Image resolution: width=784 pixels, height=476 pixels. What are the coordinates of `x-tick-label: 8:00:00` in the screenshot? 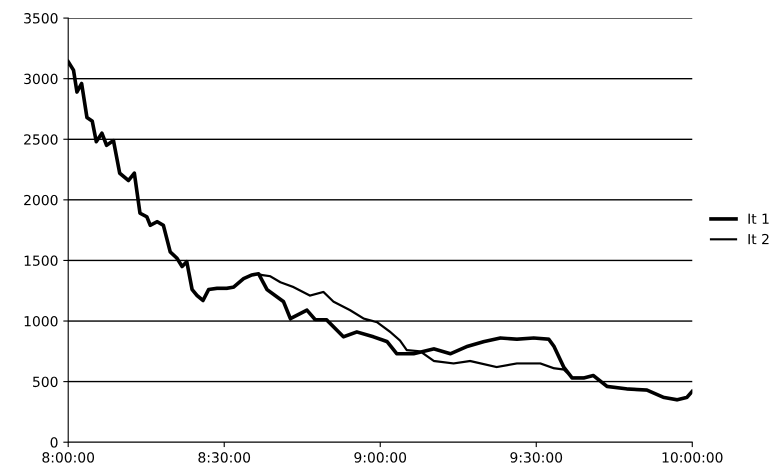 It's located at (68, 457).